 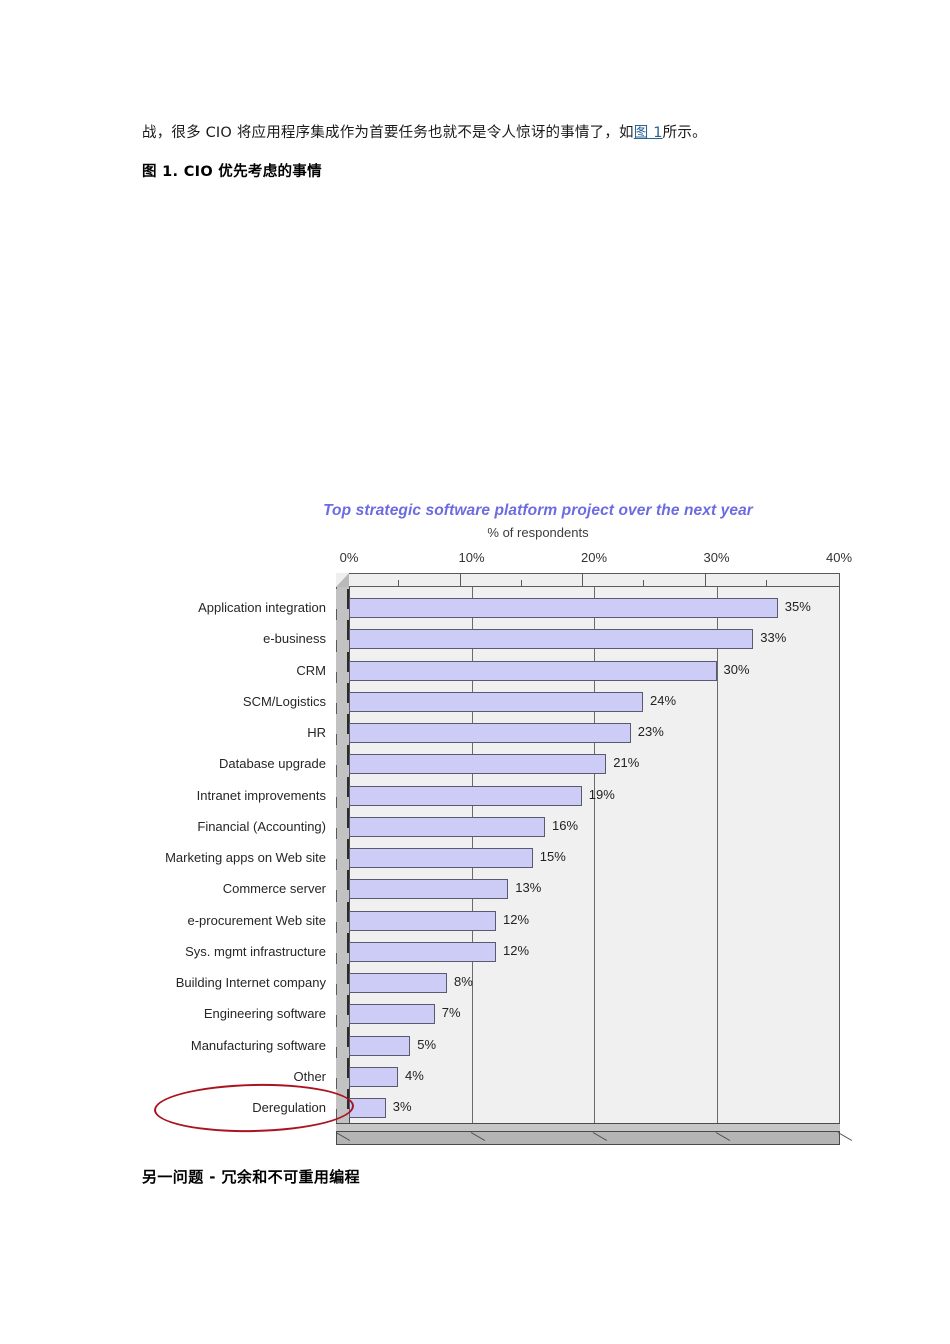 I want to click on bar-row: 30%, so click(x=588, y=671).